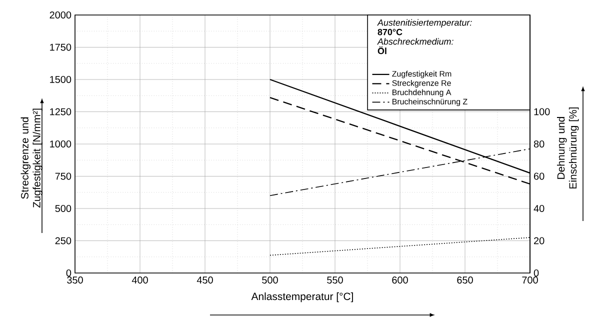 The width and height of the screenshot is (605, 326). Describe the element at coordinates (539, 208) in the screenshot. I see `y2-tick-label: 40` at that location.